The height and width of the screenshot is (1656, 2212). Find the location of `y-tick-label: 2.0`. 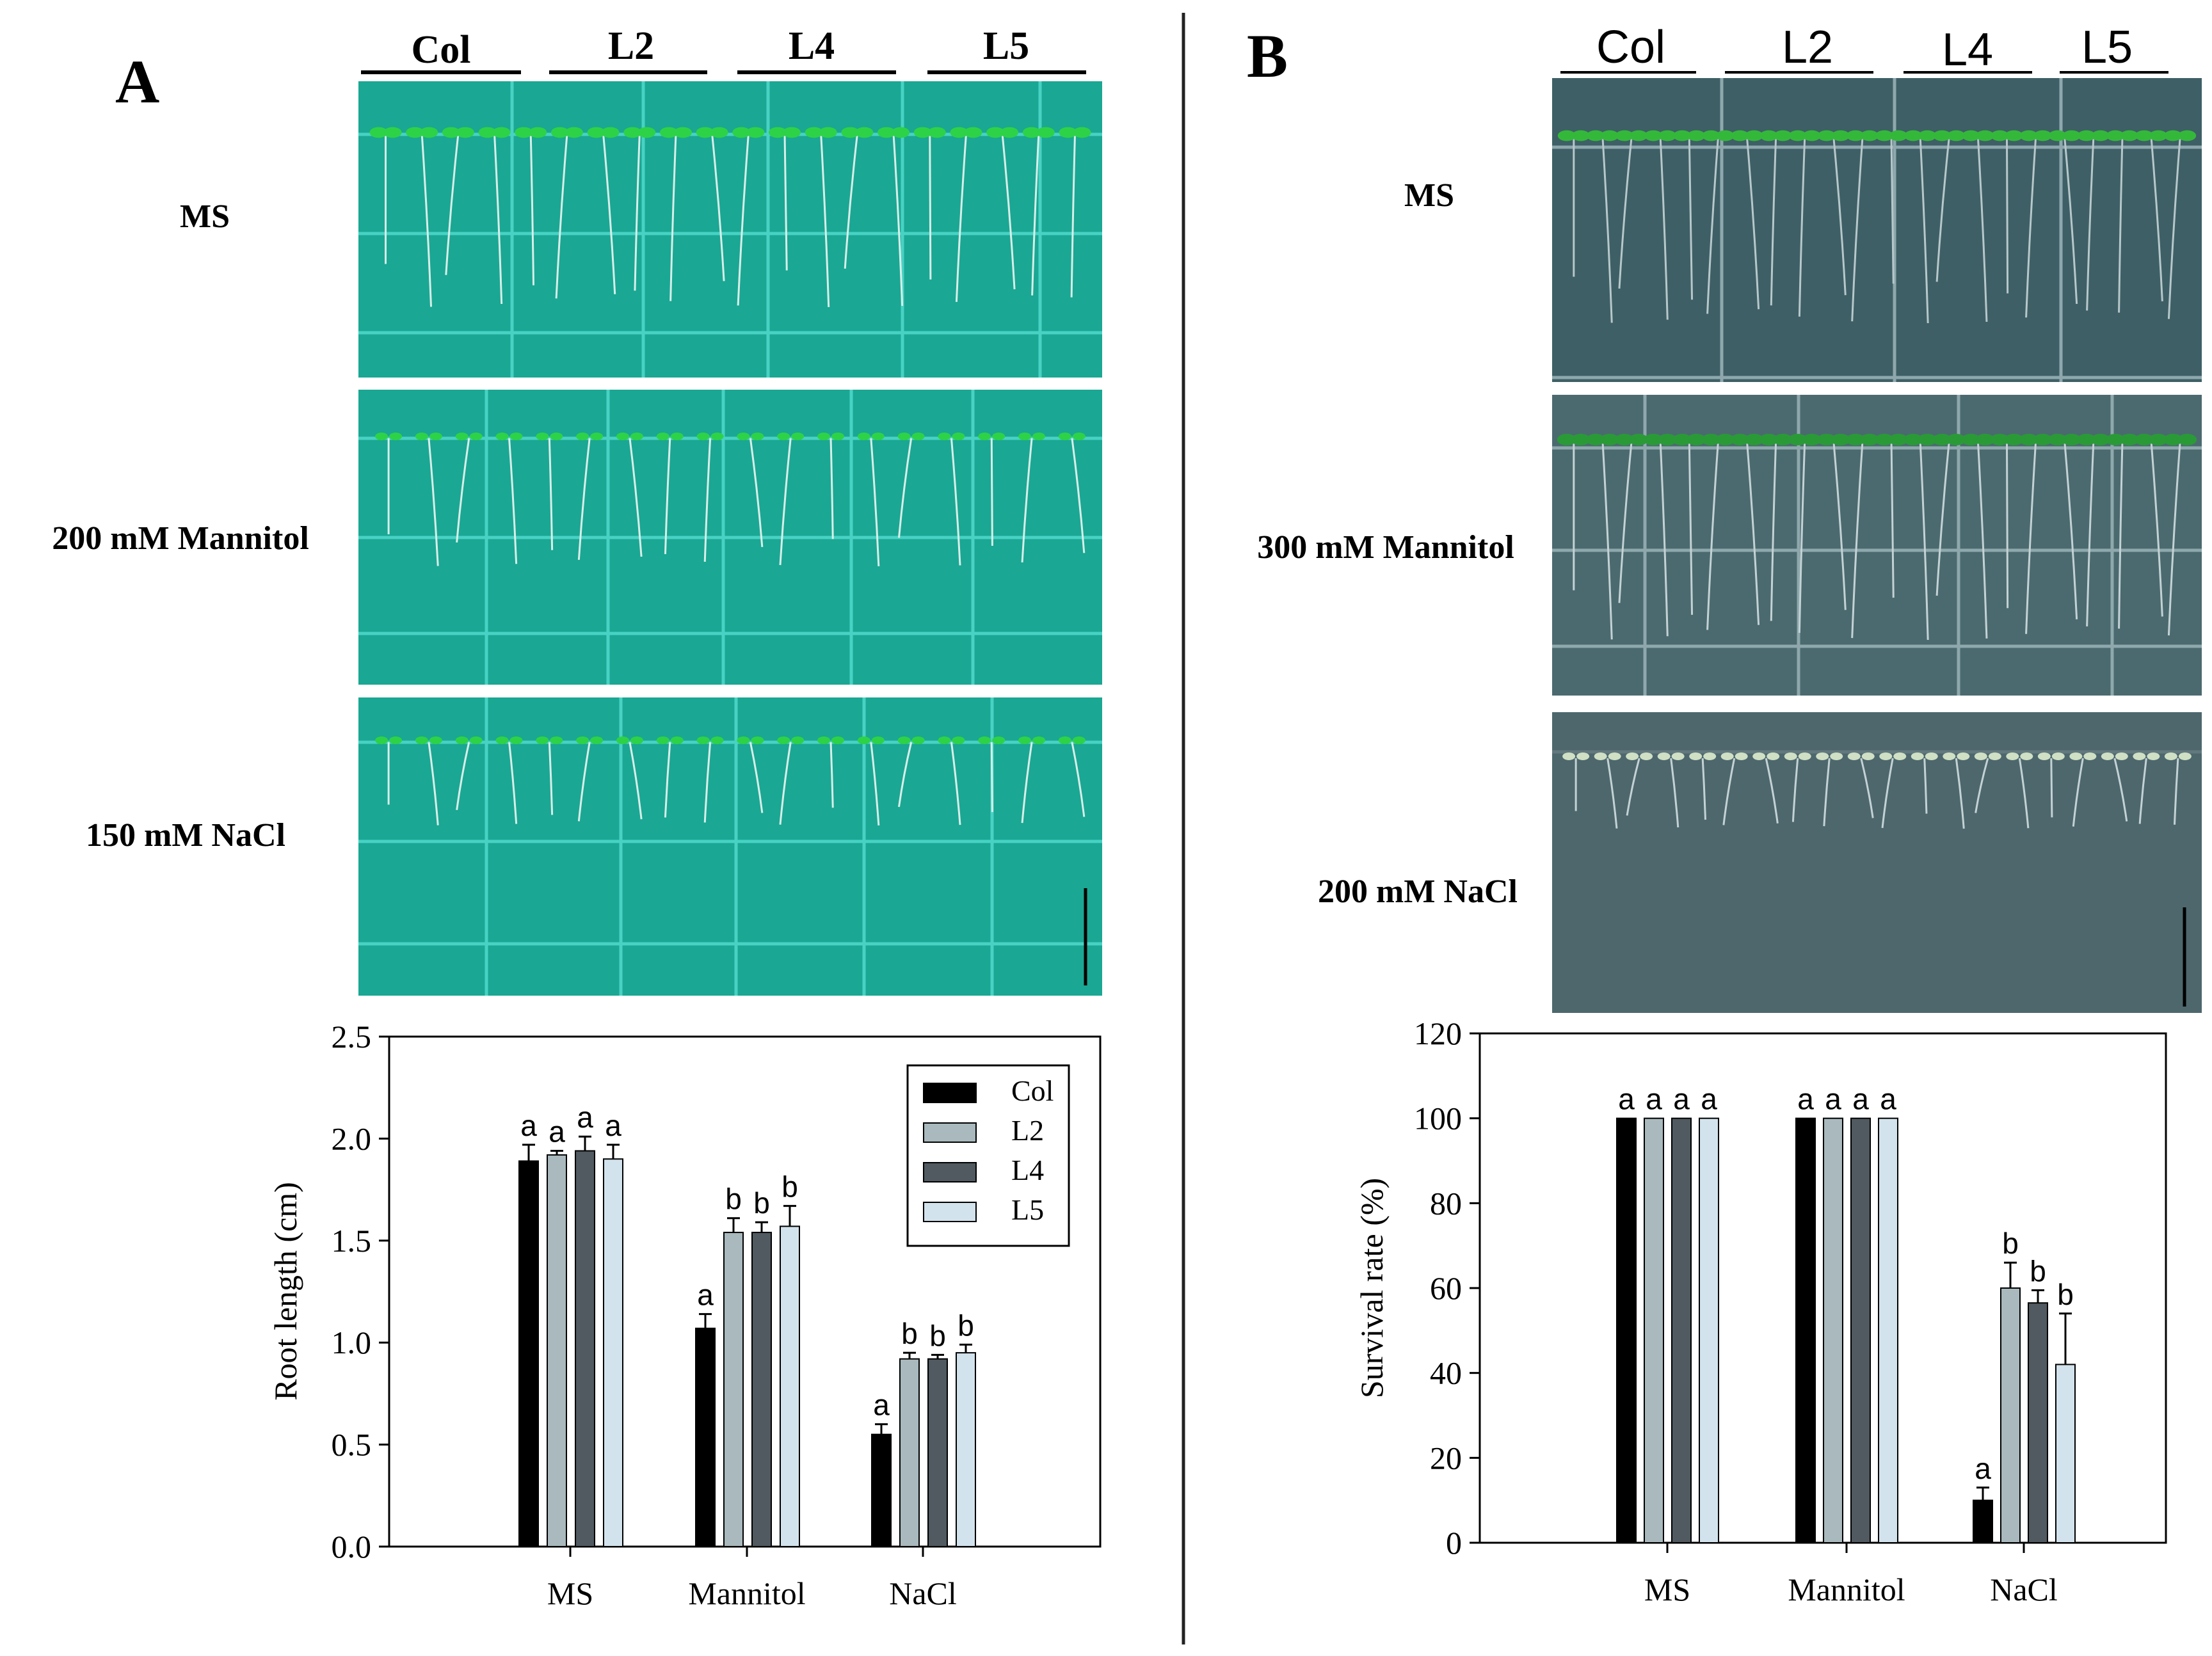

y-tick-label: 2.0 is located at coordinates (352, 1138).